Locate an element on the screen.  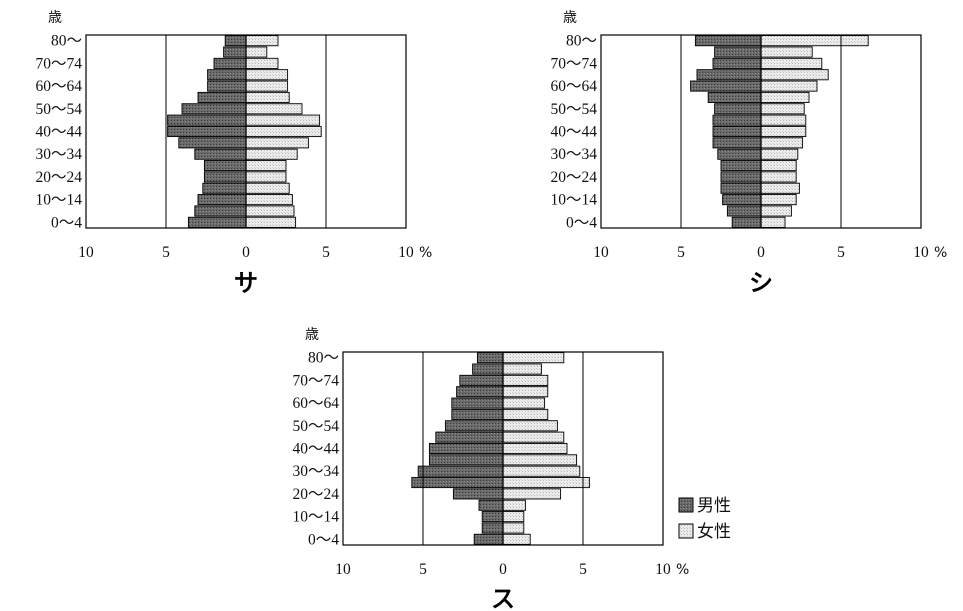
legend: 男性 女性 is located at coordinates (704, 519).